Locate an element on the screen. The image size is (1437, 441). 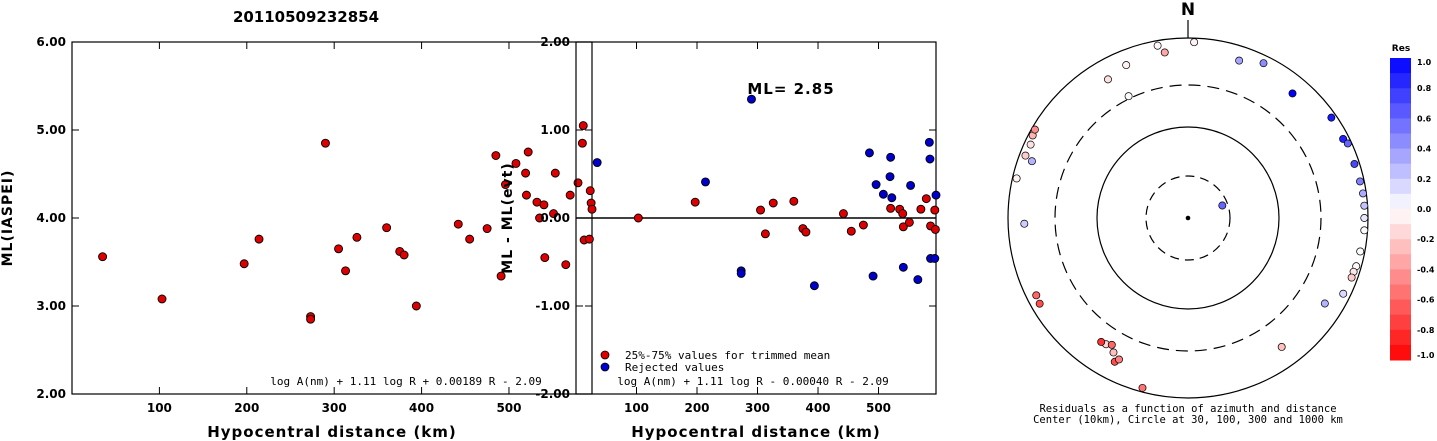
colorbar-swatches is located at coordinates (1400, 209).